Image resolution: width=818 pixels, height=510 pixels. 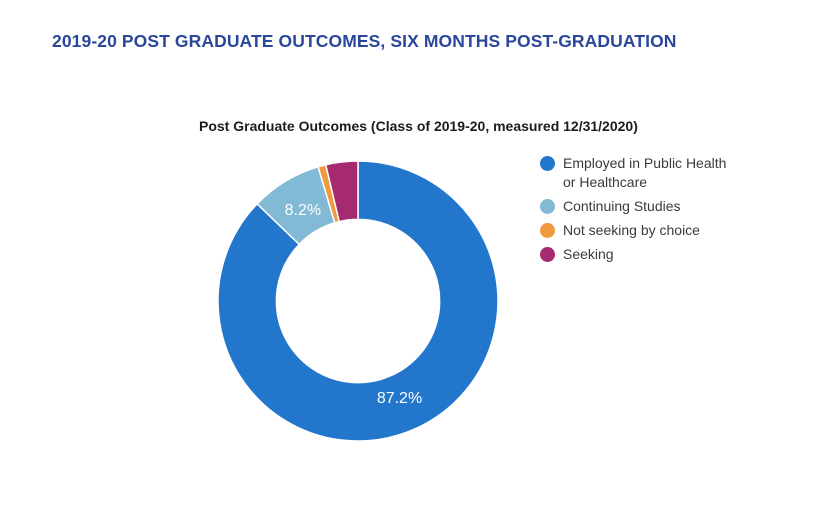 What do you see at coordinates (645, 172) in the screenshot?
I see `legend-label: Employed in Public Health or Healthcare` at bounding box center [645, 172].